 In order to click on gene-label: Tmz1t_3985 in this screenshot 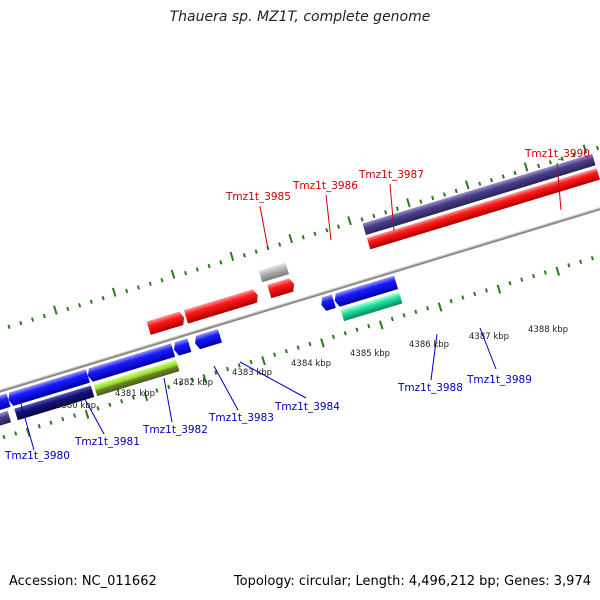, I will do `click(258, 197)`.